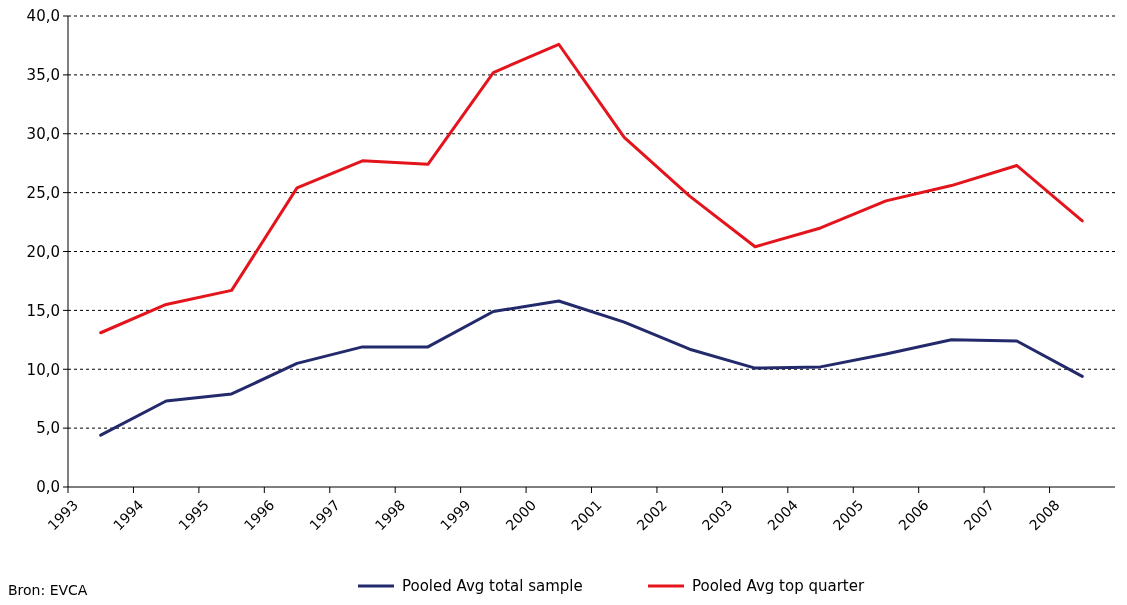  Describe the element at coordinates (43, 251) in the screenshot. I see `y-tick-label: 20,0` at that location.